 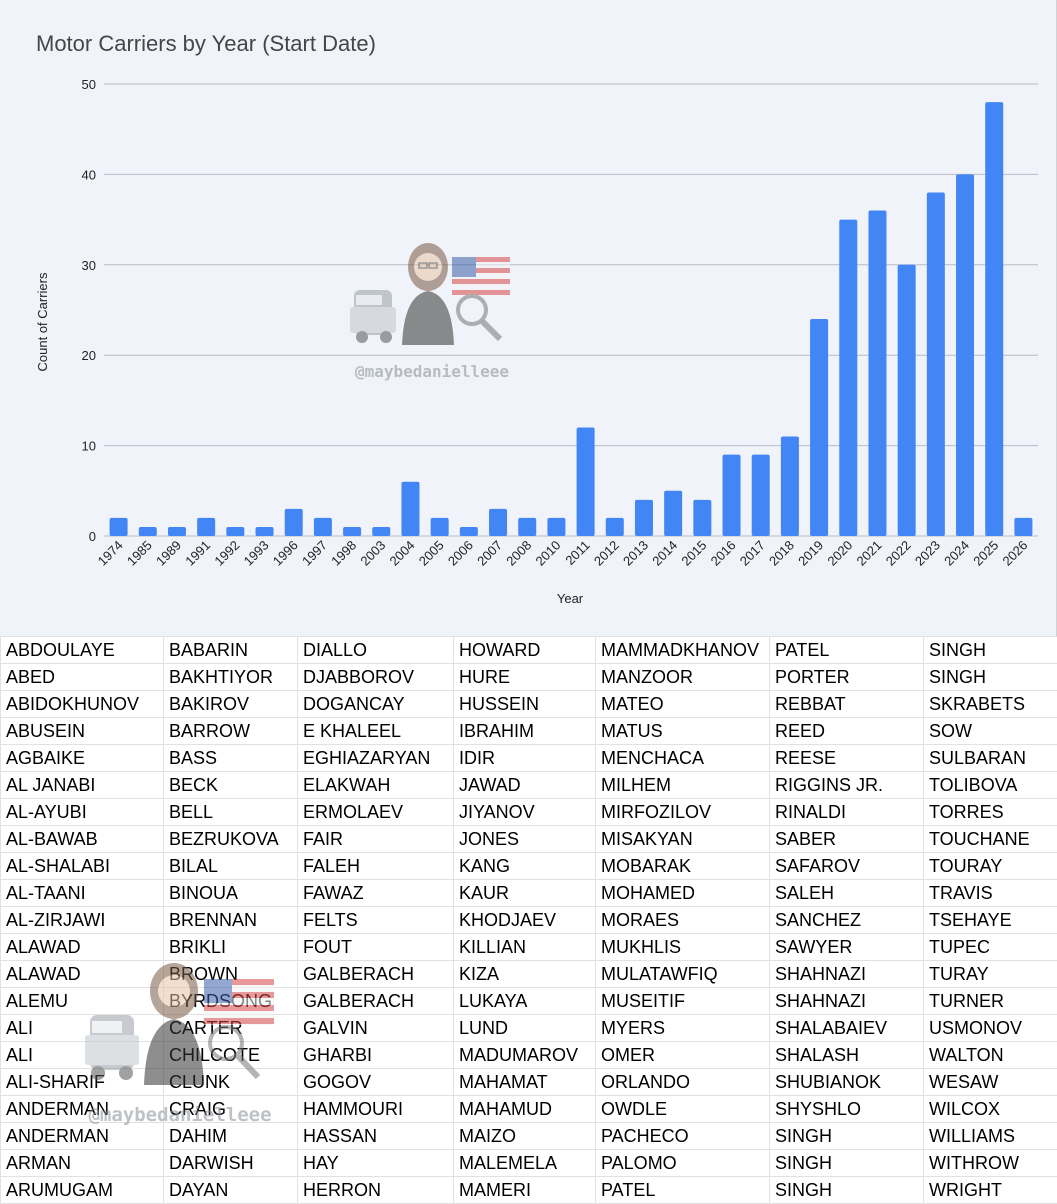 I want to click on table-cell: RIGGINS JR., so click(x=847, y=785).